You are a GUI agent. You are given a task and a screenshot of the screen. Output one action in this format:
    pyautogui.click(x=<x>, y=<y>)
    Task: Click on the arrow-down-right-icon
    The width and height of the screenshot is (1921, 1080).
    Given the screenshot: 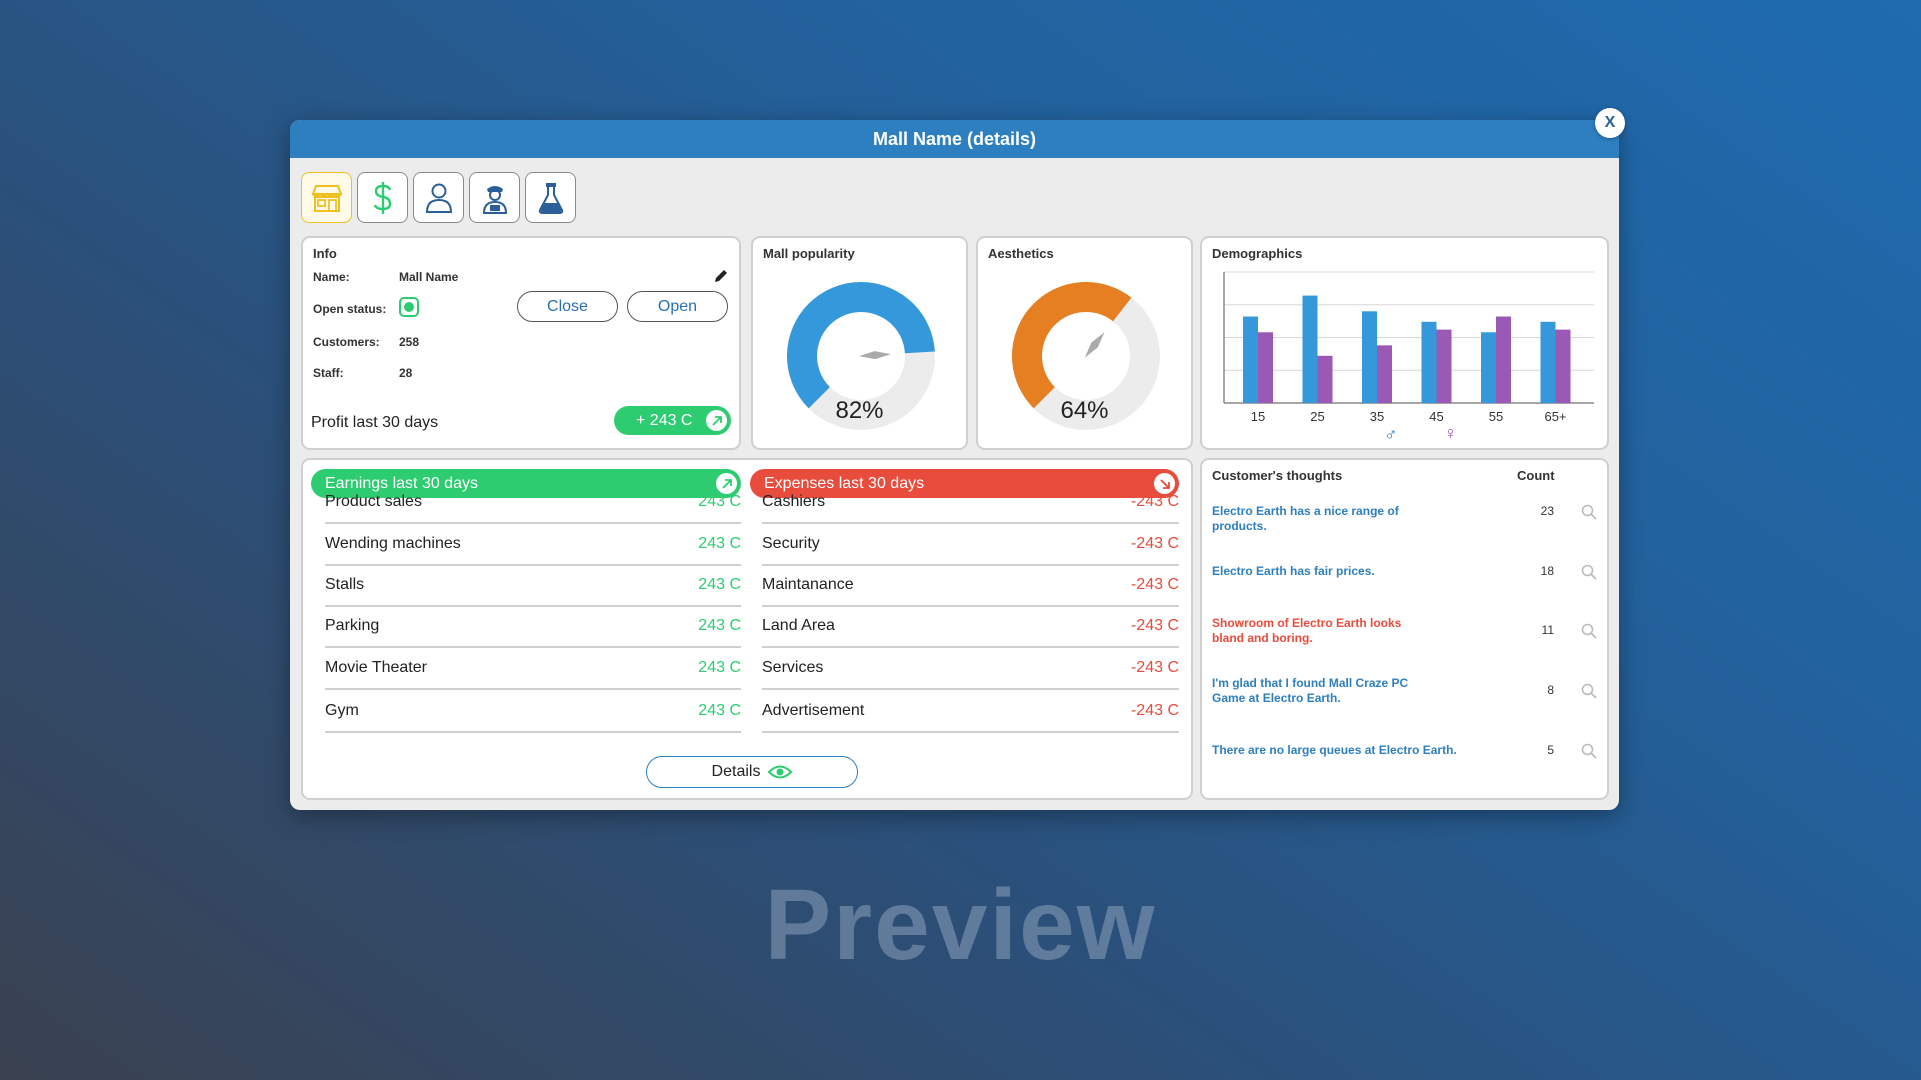 What is the action you would take?
    pyautogui.click(x=1164, y=483)
    